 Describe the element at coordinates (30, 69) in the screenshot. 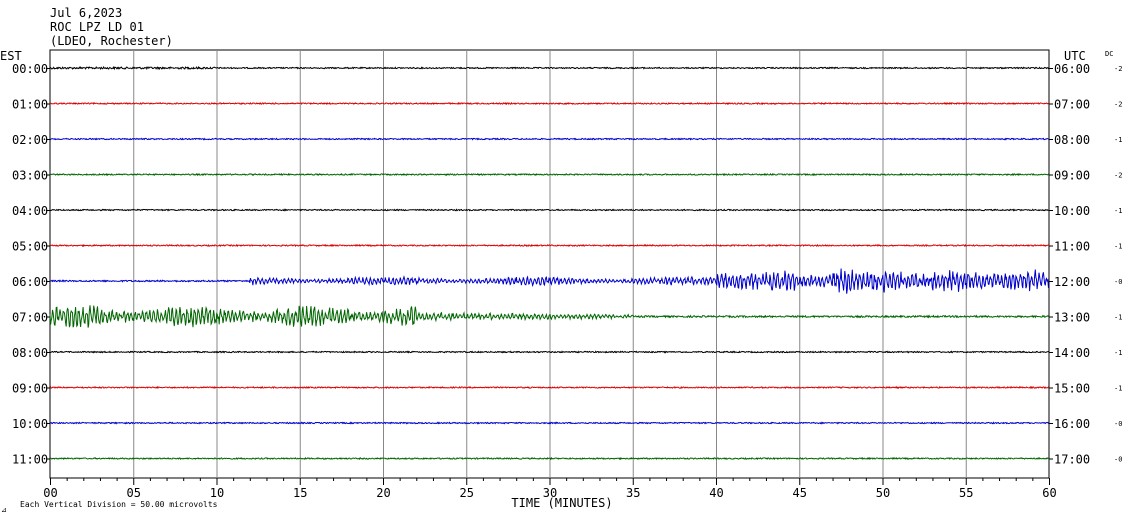

I see `est-time-label: 00:00` at that location.